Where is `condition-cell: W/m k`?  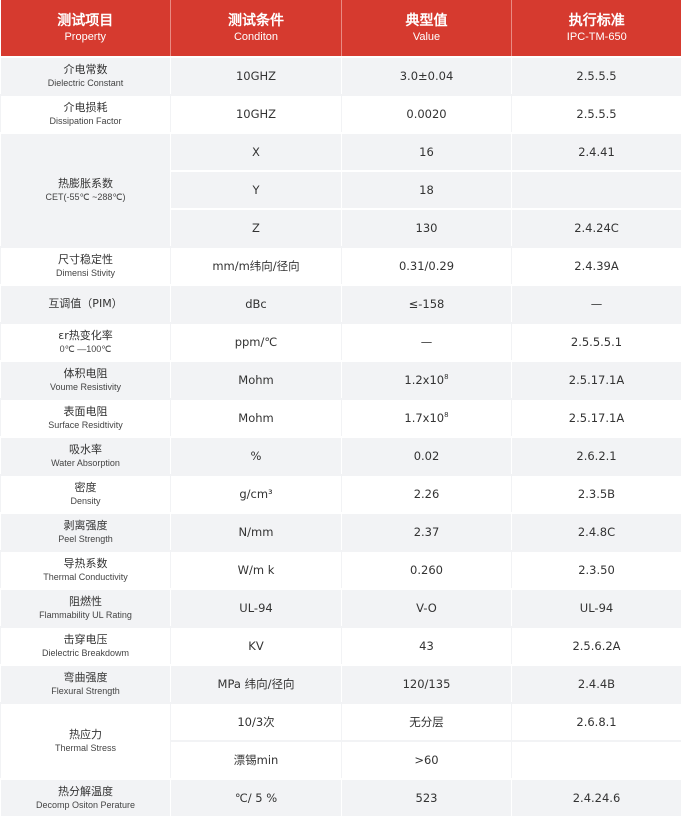 condition-cell: W/m k is located at coordinates (256, 570).